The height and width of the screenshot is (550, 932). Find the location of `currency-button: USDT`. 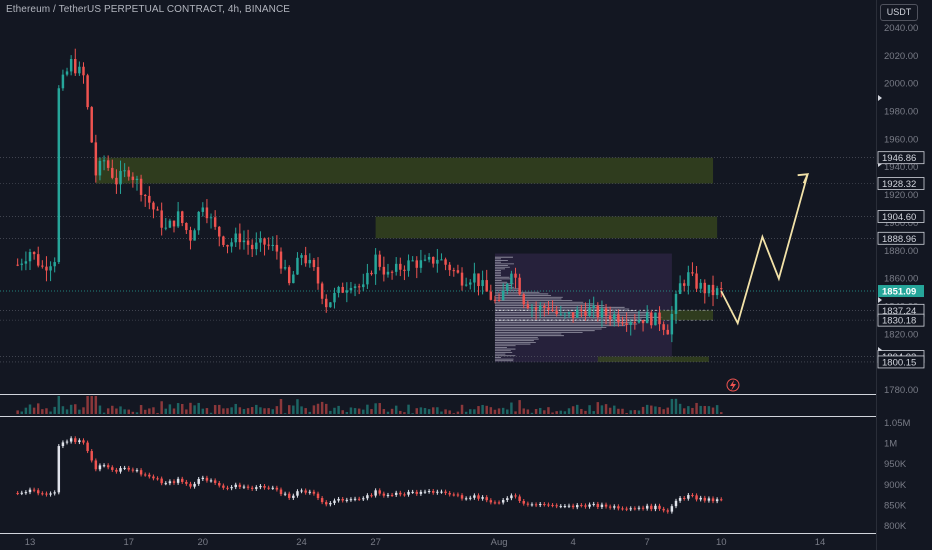

currency-button: USDT is located at coordinates (899, 12).